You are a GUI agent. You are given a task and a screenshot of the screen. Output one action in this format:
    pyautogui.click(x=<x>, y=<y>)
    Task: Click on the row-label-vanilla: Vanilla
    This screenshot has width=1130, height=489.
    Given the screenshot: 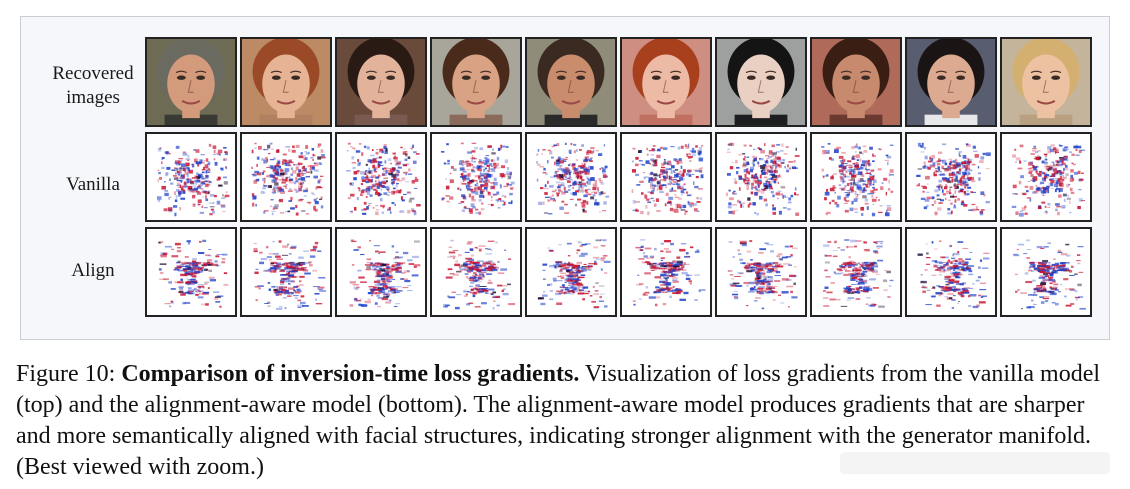 What is the action you would take?
    pyautogui.click(x=93, y=184)
    